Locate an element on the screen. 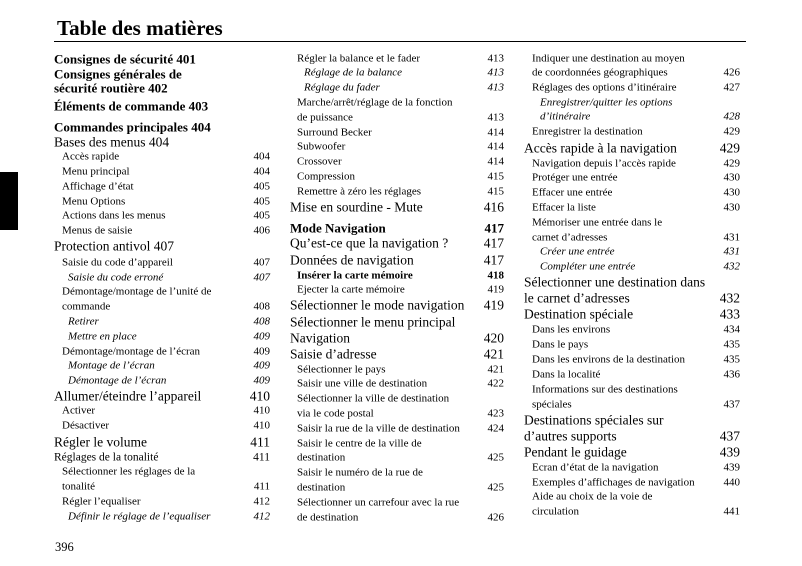 This screenshot has height=566, width=802. toc-entry-text: Sélectionner les réglages de la is located at coordinates (129, 471).